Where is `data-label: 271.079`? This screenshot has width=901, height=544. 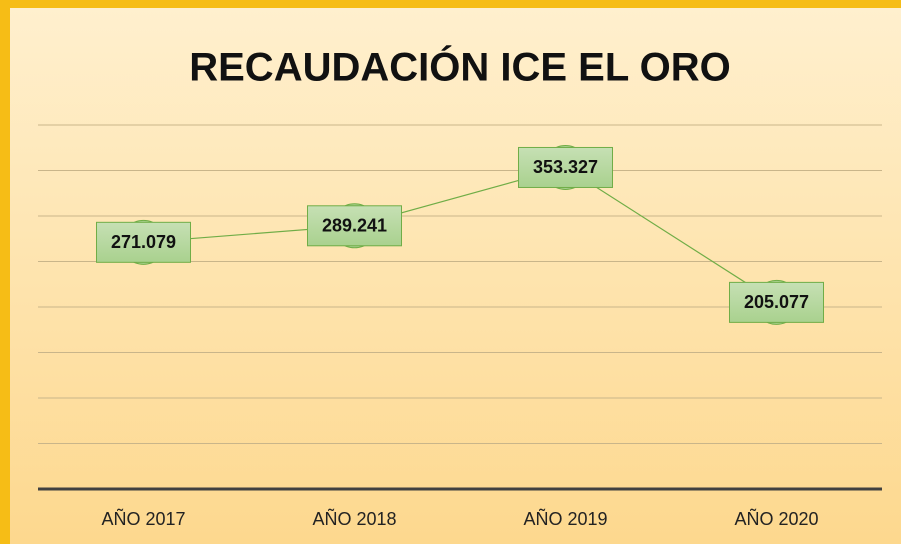
data-label: 271.079 is located at coordinates (143, 242).